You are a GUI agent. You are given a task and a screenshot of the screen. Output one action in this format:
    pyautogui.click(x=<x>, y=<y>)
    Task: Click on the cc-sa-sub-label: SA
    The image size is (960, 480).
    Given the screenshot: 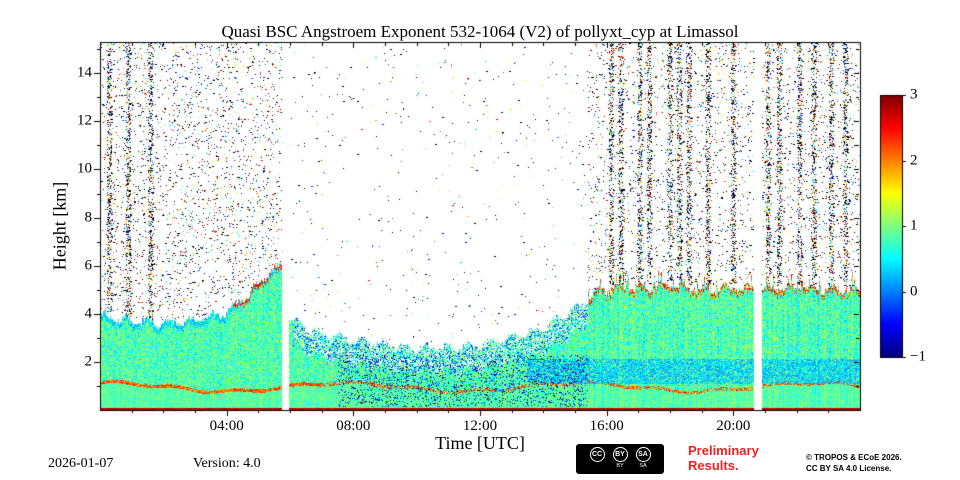 What is the action you would take?
    pyautogui.click(x=643, y=466)
    